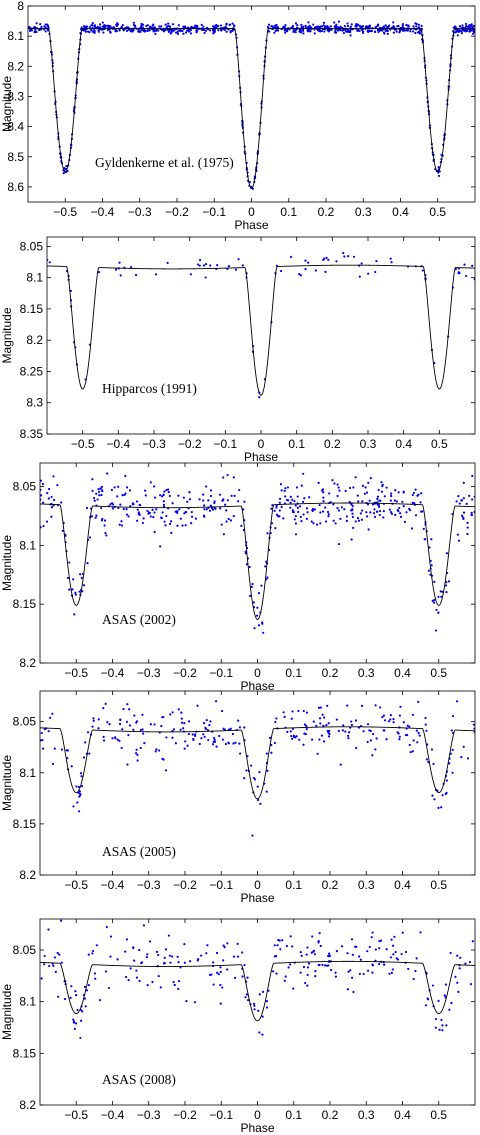 The width and height of the screenshot is (480, 1135). Describe the element at coordinates (293, 1115) in the screenshot. I see `x-tick-label: 0.1` at that location.